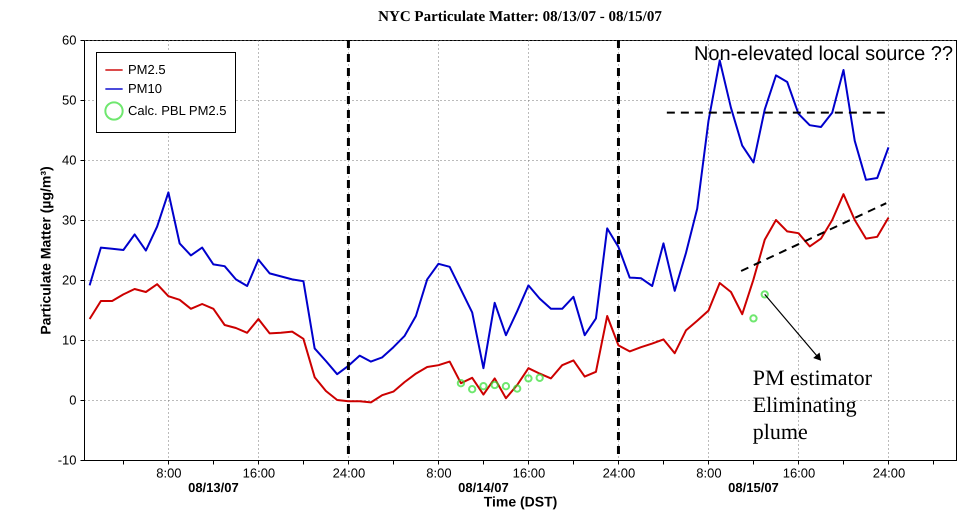 This screenshot has height=516, width=972. What do you see at coordinates (69, 100) in the screenshot?
I see `y-tick-label: 50` at bounding box center [69, 100].